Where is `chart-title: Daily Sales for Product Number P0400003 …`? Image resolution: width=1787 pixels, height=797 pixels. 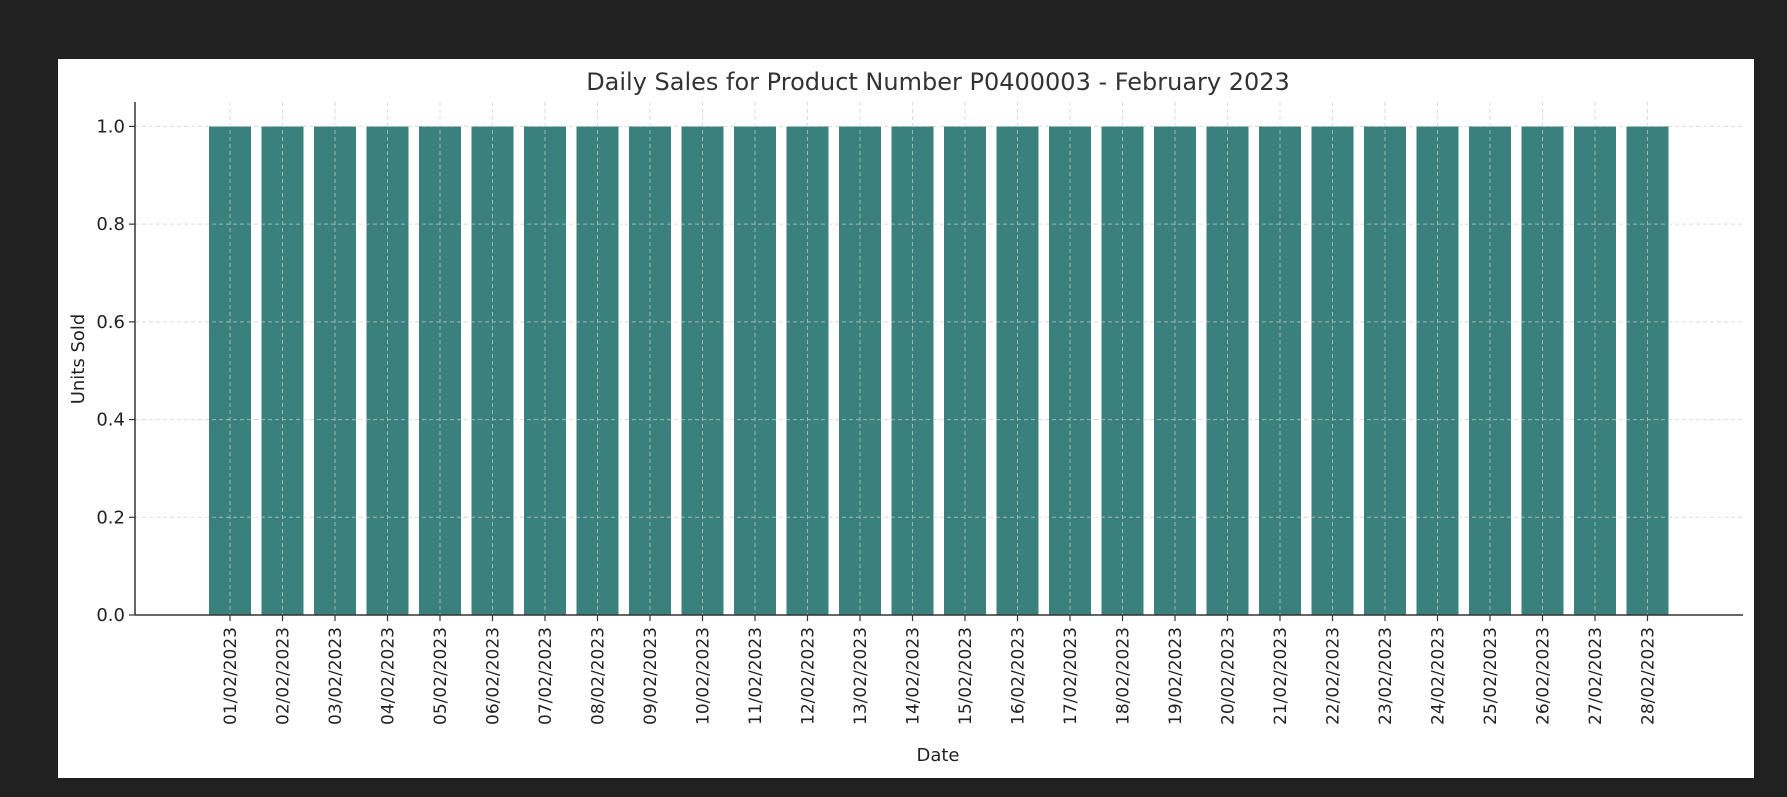
chart-title: Daily Sales for Product Number P0400003 … is located at coordinates (938, 82).